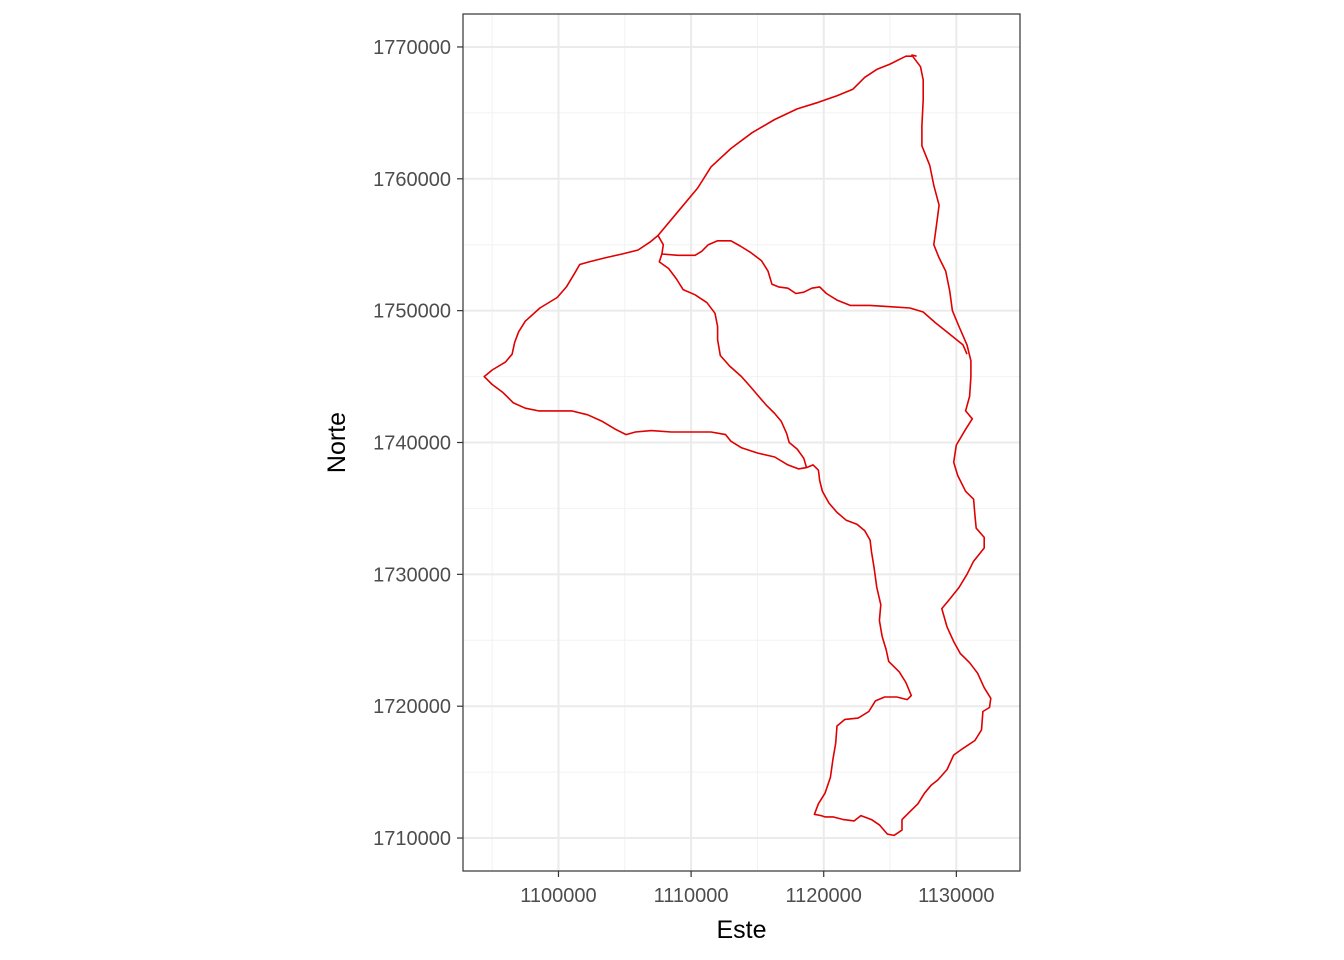 The width and height of the screenshot is (1344, 960). What do you see at coordinates (558, 896) in the screenshot?
I see `x-tick-label: 1100000` at bounding box center [558, 896].